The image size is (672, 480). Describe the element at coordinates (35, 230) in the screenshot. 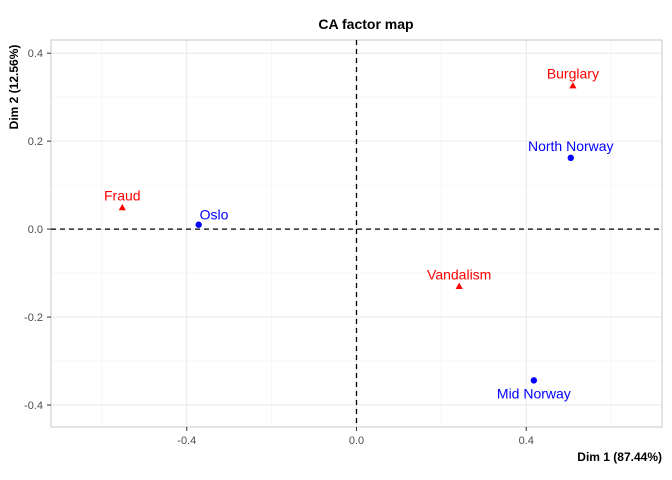

I see `y-tick-label: 0.0` at that location.